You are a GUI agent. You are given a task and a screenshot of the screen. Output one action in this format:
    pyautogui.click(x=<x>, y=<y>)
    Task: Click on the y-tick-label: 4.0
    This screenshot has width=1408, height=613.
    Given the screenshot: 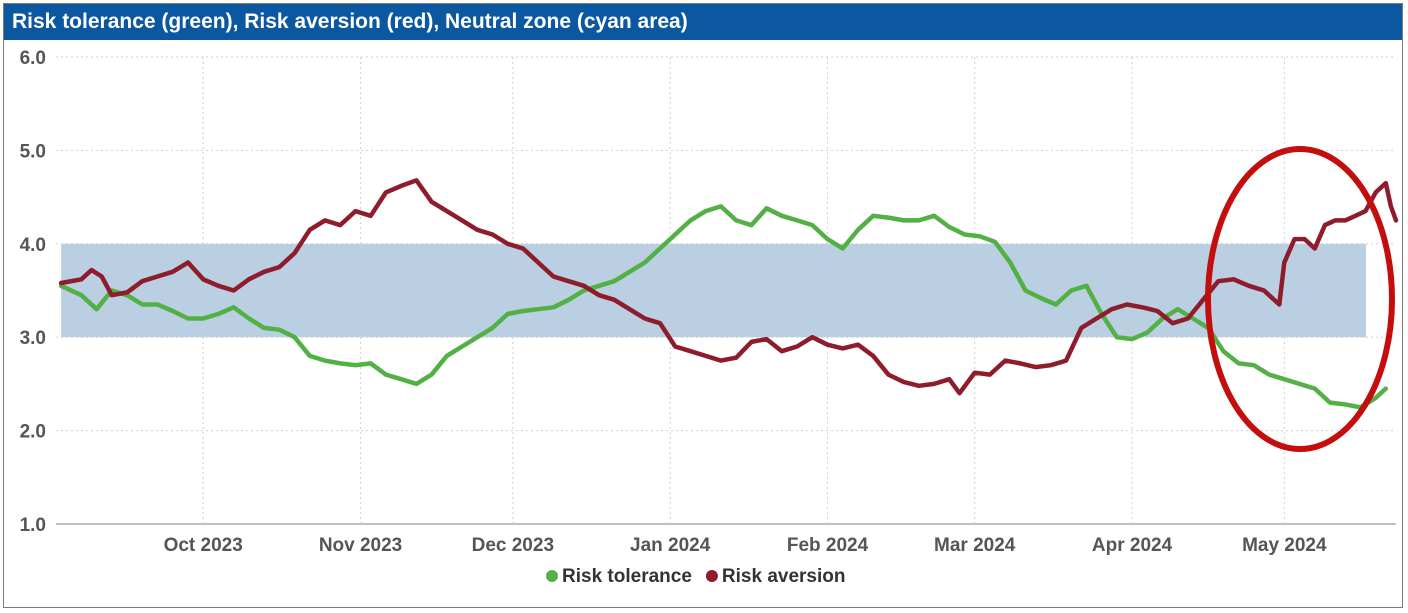 What is the action you would take?
    pyautogui.click(x=33, y=245)
    